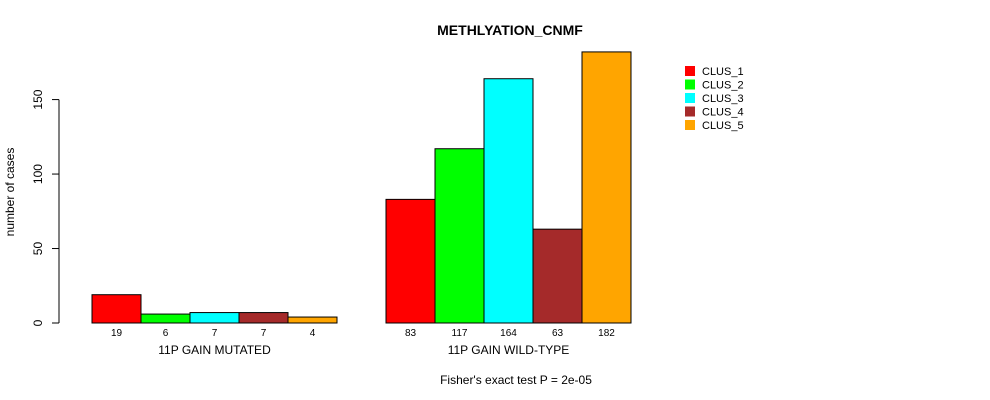 Image resolution: width=990 pixels, height=400 pixels. What do you see at coordinates (10, 192) in the screenshot?
I see `y-axis-label: number of cases` at bounding box center [10, 192].